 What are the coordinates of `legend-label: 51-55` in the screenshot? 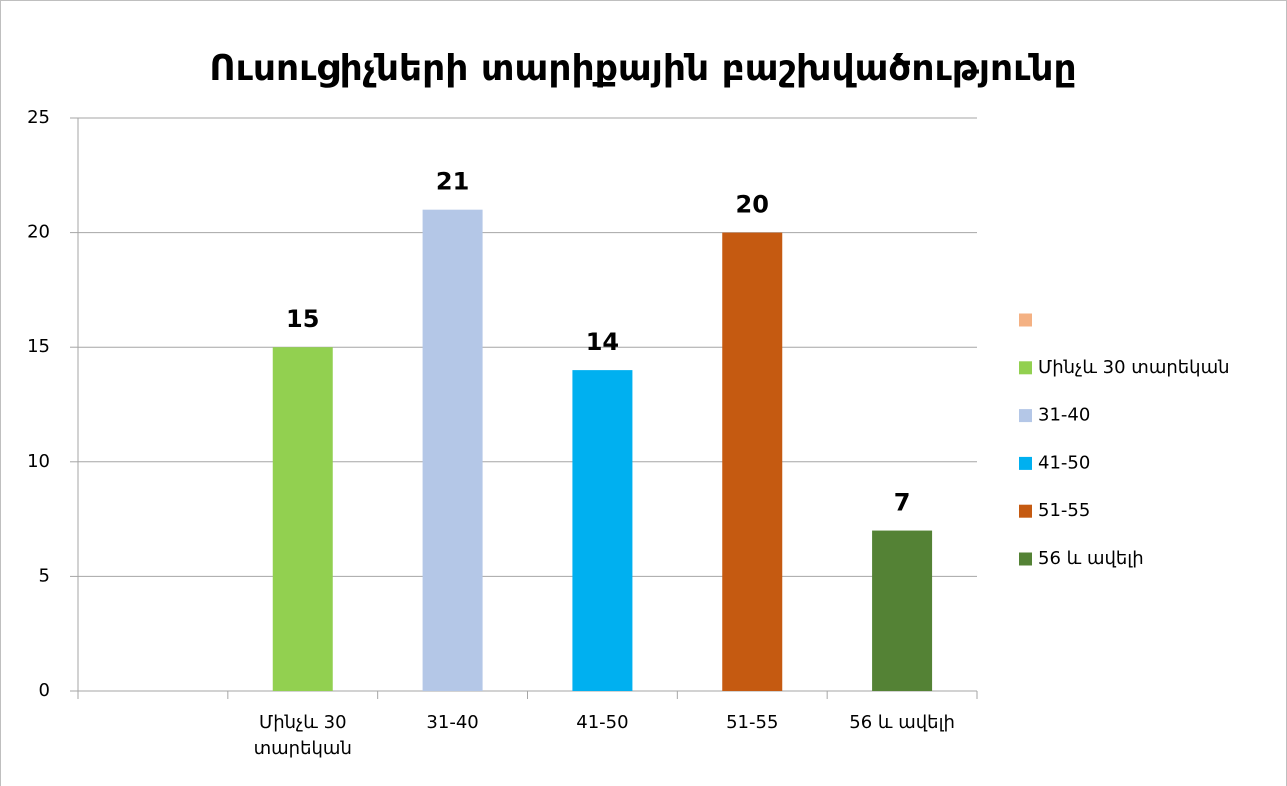 It's located at (1064, 510).